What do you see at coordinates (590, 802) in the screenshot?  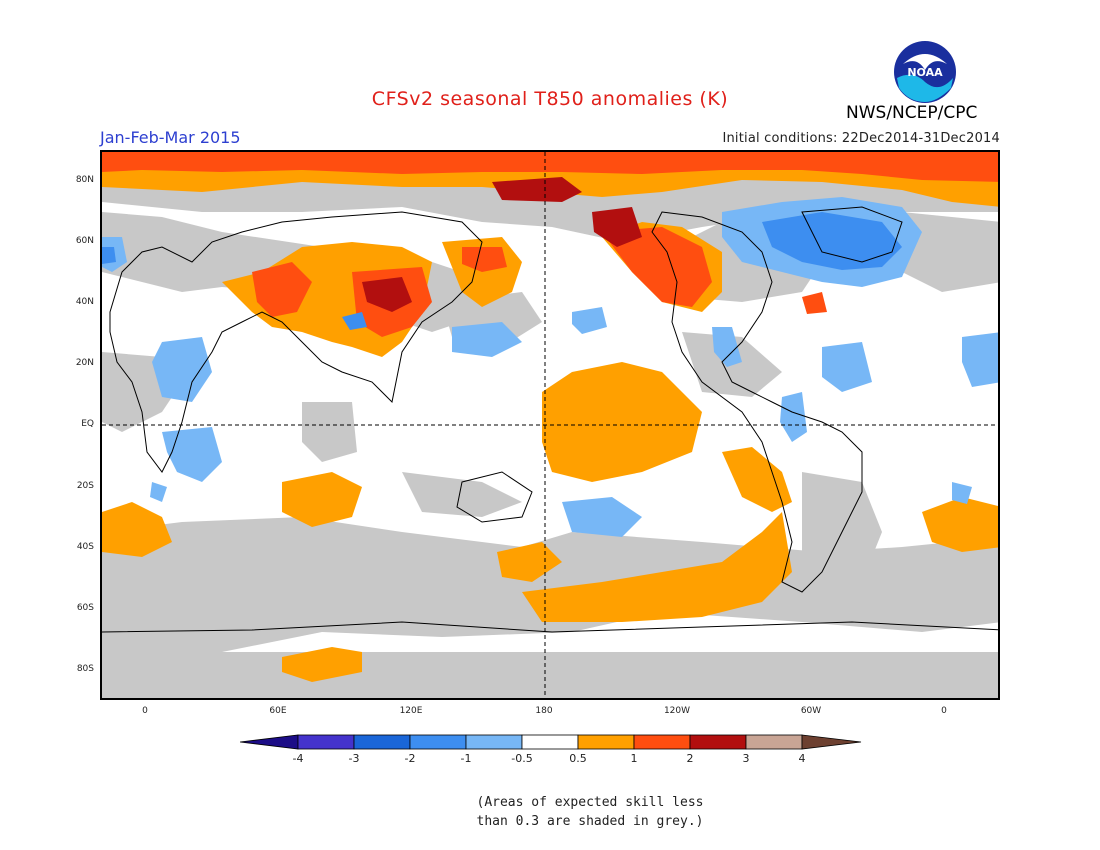 I see `skill-note-line-1: (Areas of expected skill less` at bounding box center [590, 802].